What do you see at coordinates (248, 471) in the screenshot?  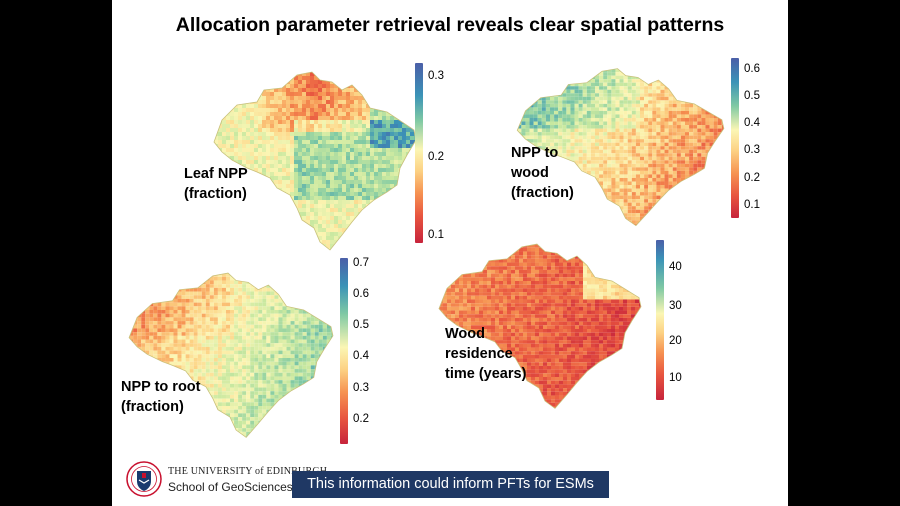 I see `university-name: THE UNIVERSITY of EDINBURGH` at bounding box center [248, 471].